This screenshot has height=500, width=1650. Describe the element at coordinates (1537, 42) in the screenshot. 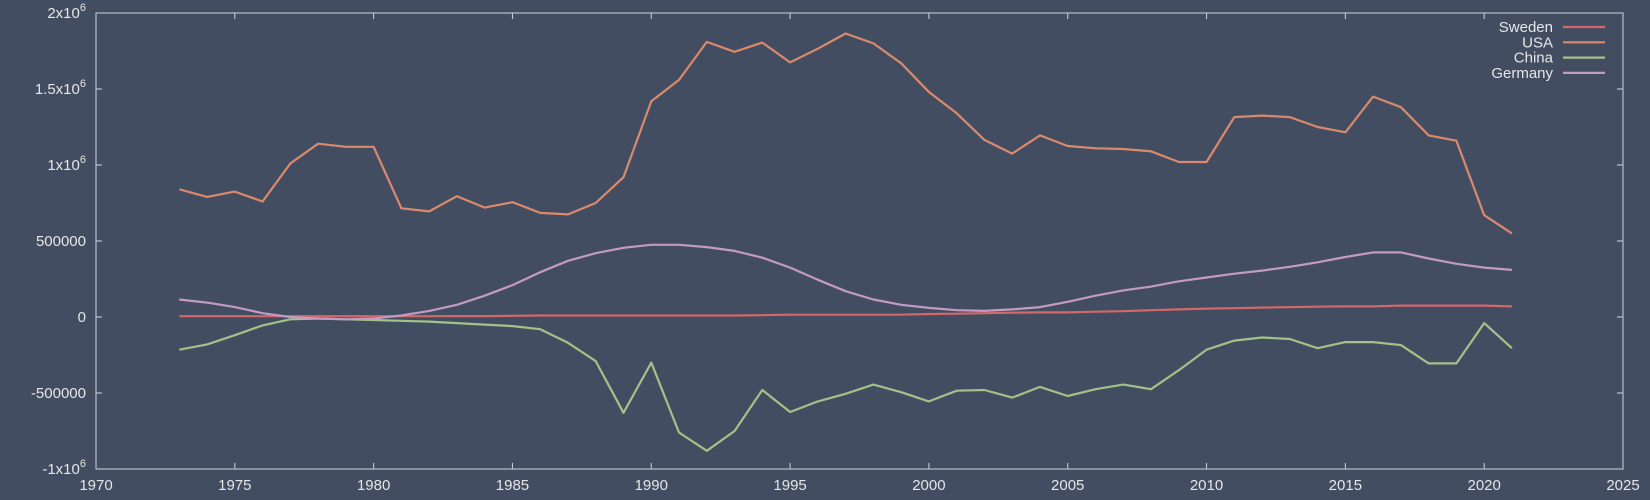

I see `legend-label-usa: USA` at that location.